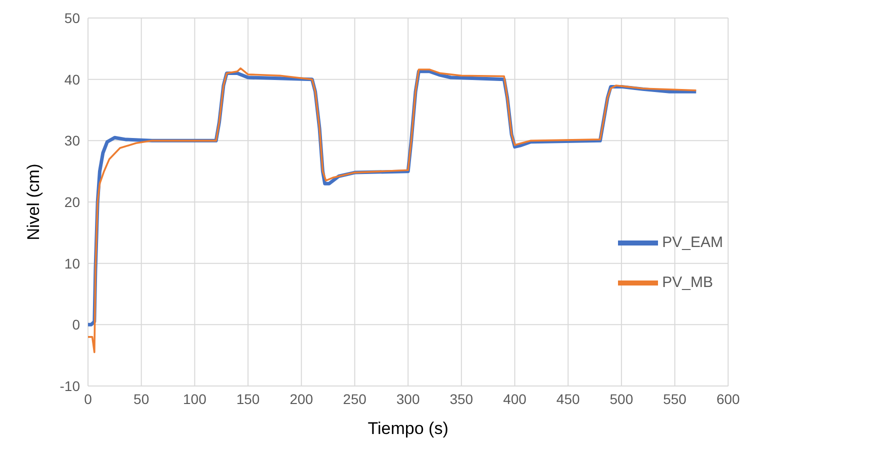 This screenshot has height=454, width=881. I want to click on x-tick-label: 450, so click(568, 398).